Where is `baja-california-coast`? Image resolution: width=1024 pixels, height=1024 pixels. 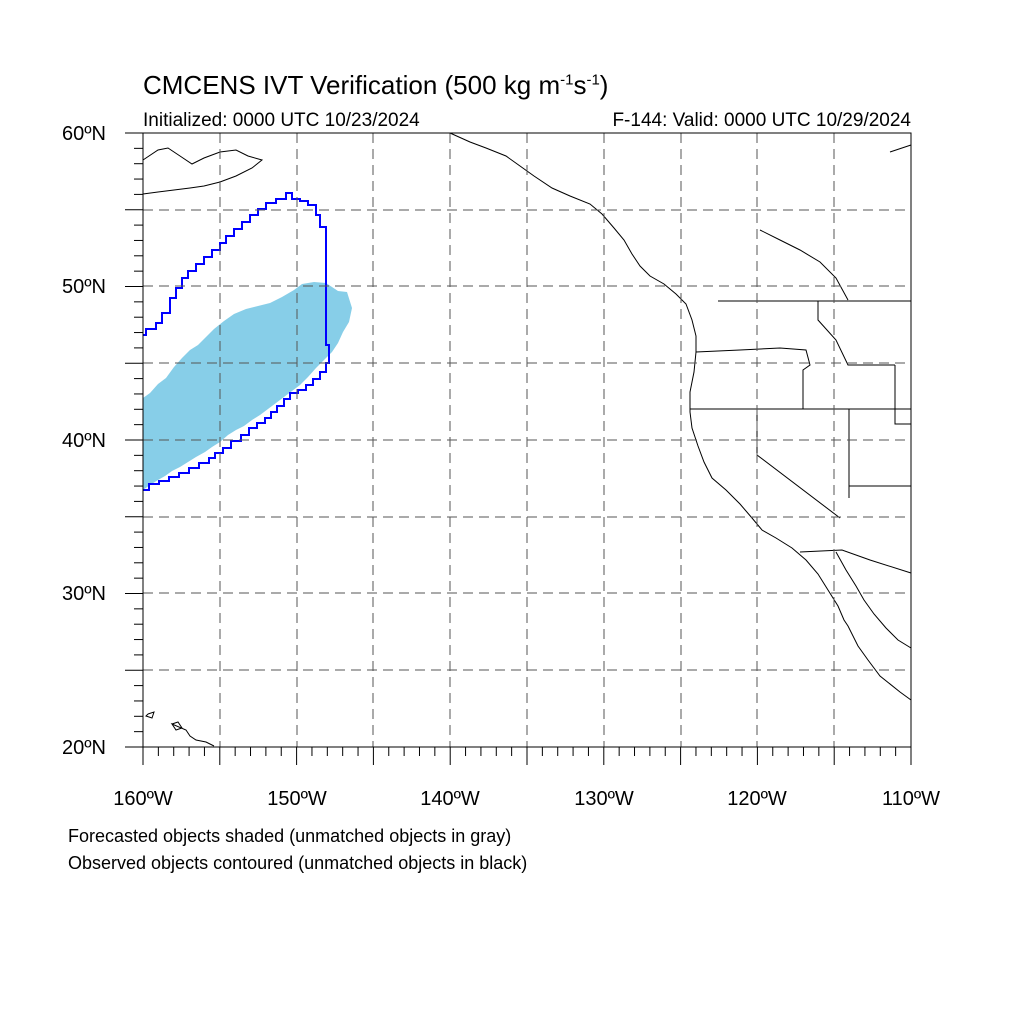
baja-california-coast is located at coordinates (873, 600).